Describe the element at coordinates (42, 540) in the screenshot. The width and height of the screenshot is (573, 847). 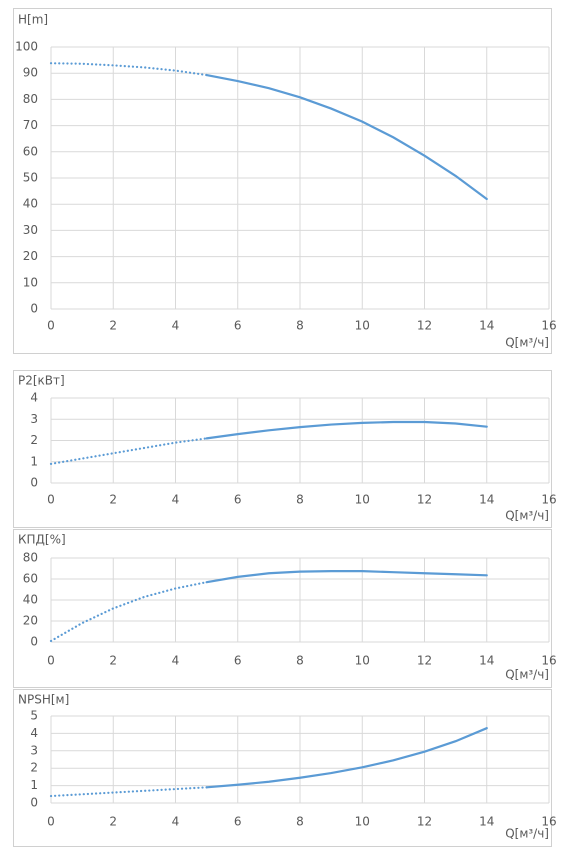
I see `chart-title: КПД[%]` at that location.